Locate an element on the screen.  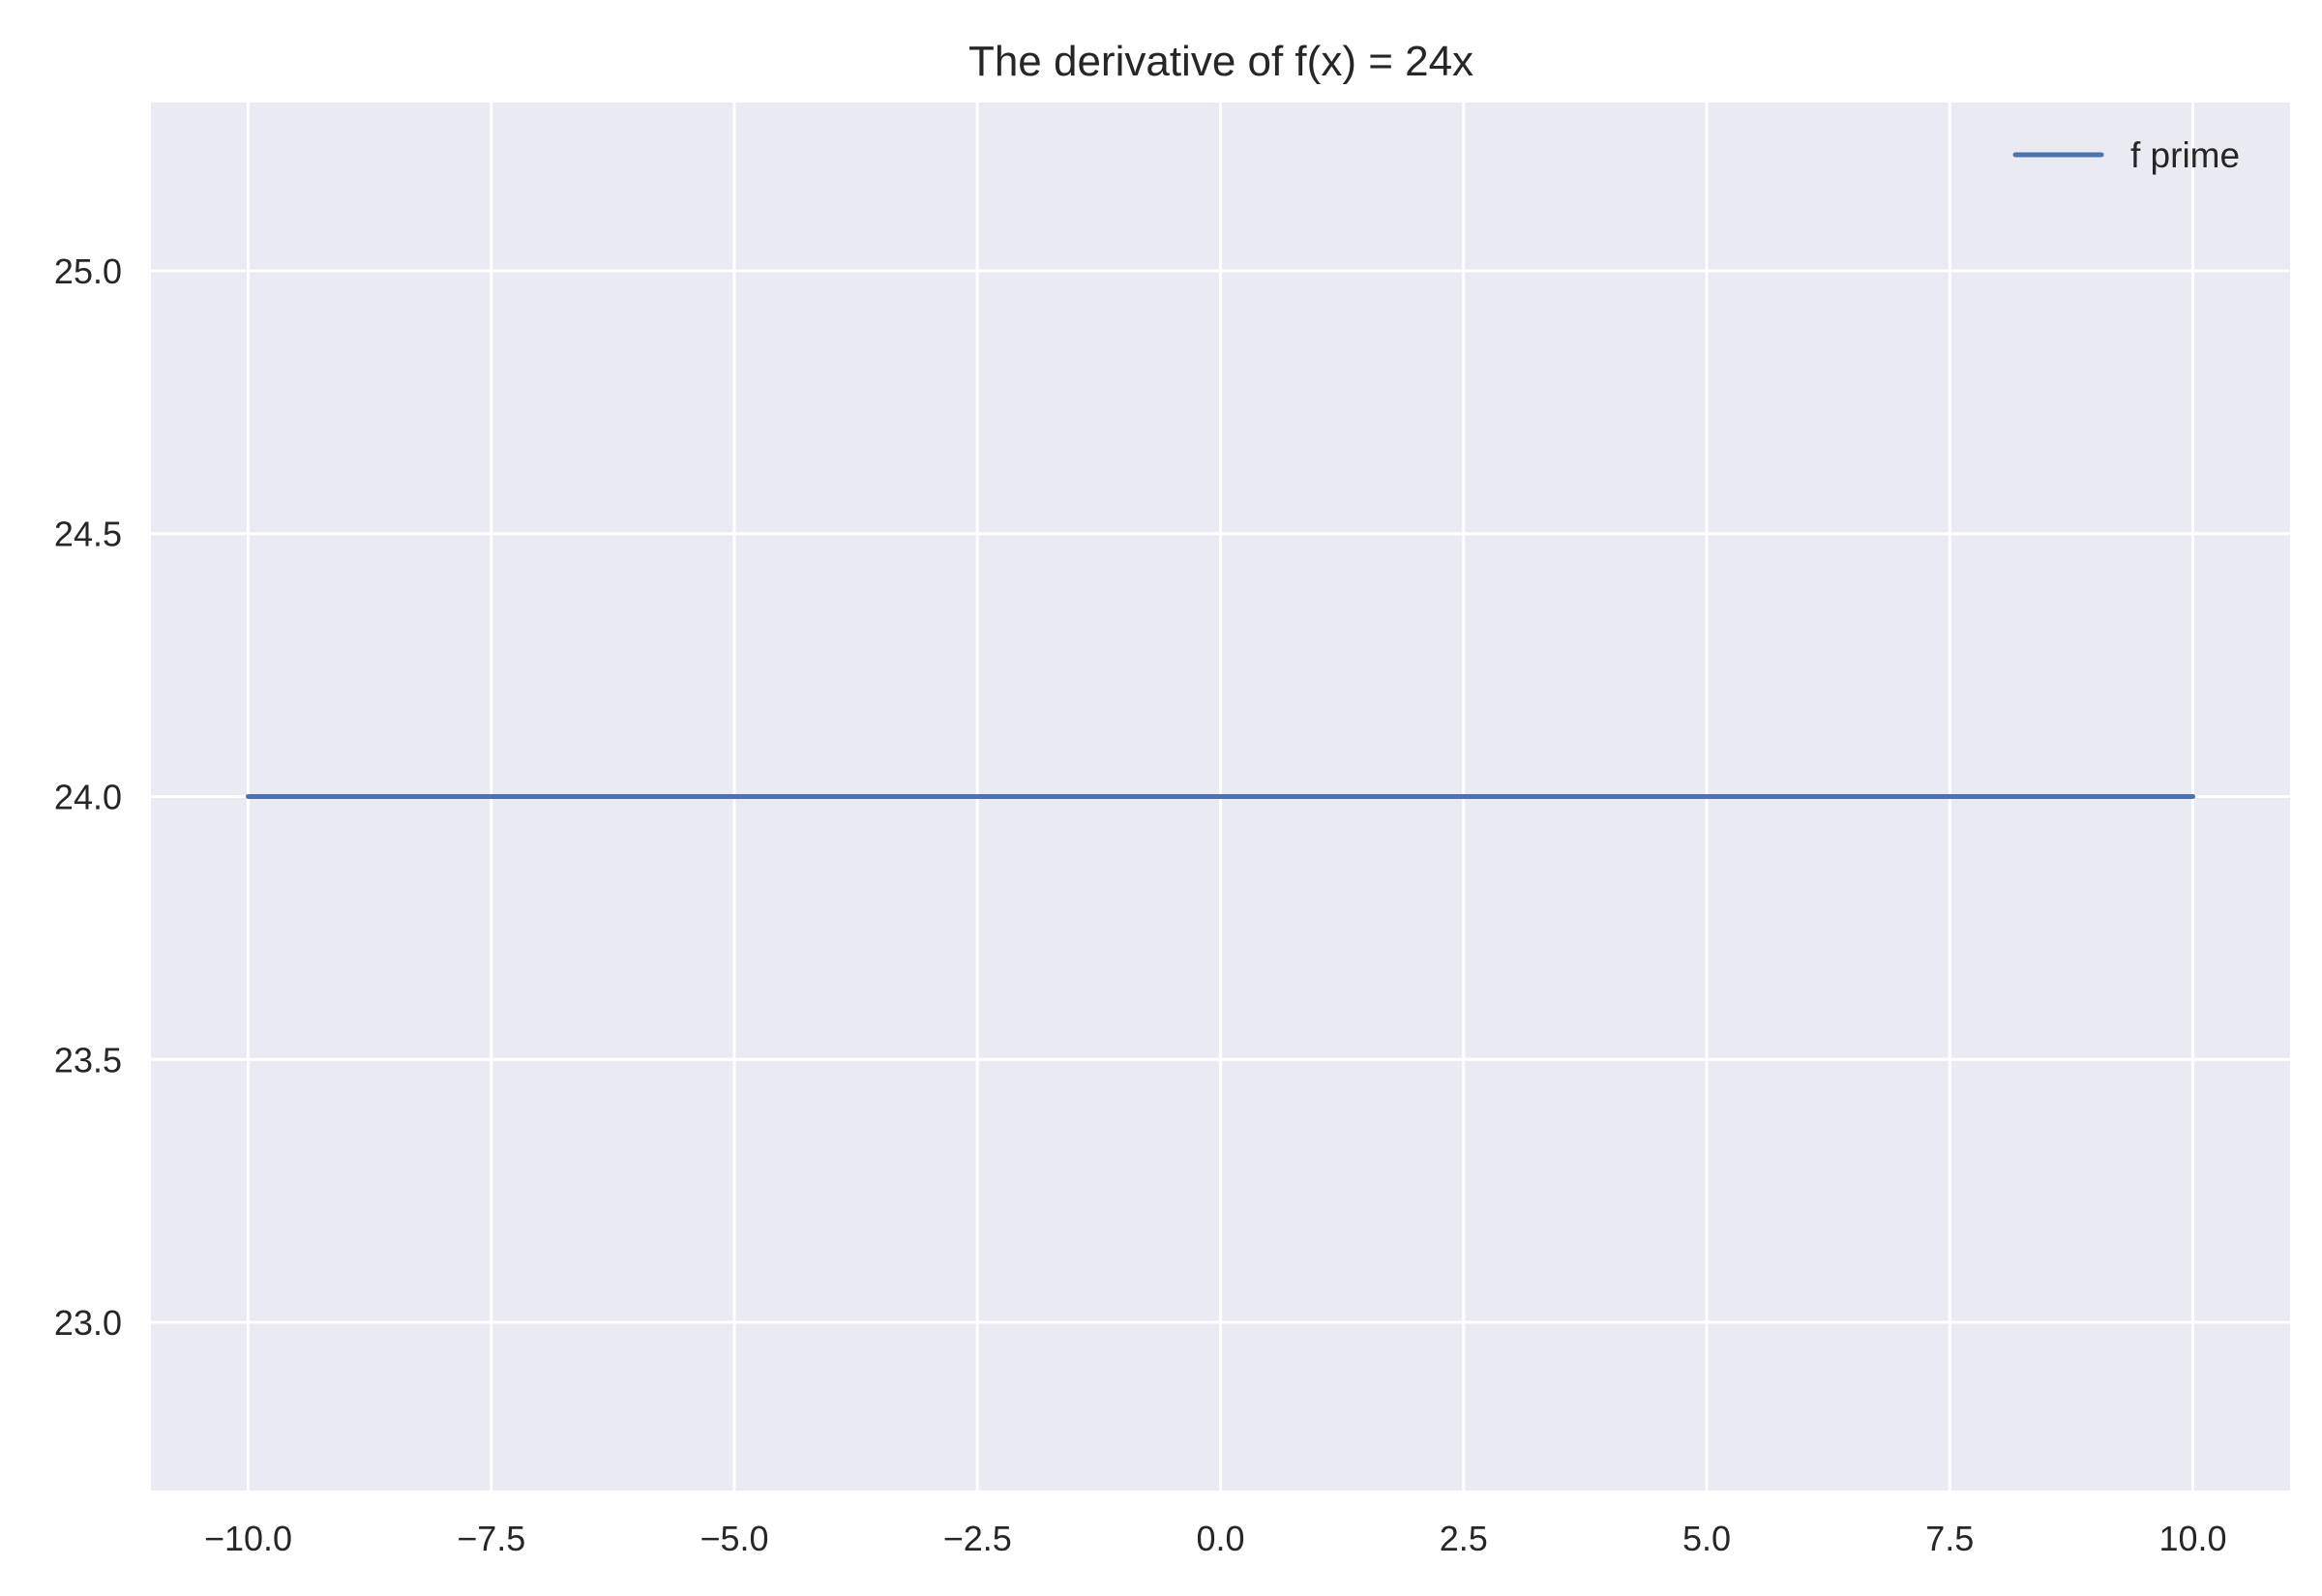
x-axis-tick-labels: −10.0 −7.5 −5.0 −2.5 0.0 2.5 5.0 7.5 10.0 is located at coordinates (1215, 1538).